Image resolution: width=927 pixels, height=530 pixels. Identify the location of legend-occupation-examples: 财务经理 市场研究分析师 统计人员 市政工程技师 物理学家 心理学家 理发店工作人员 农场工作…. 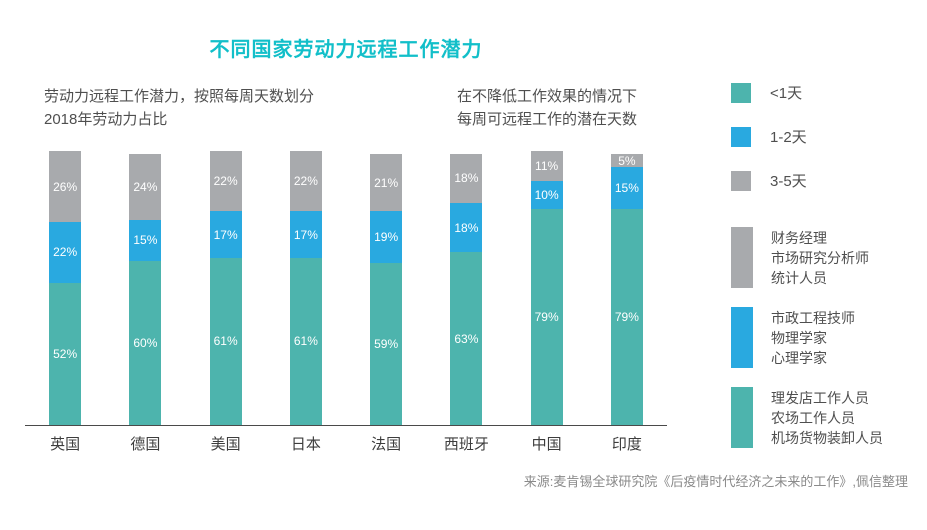
(807, 347).